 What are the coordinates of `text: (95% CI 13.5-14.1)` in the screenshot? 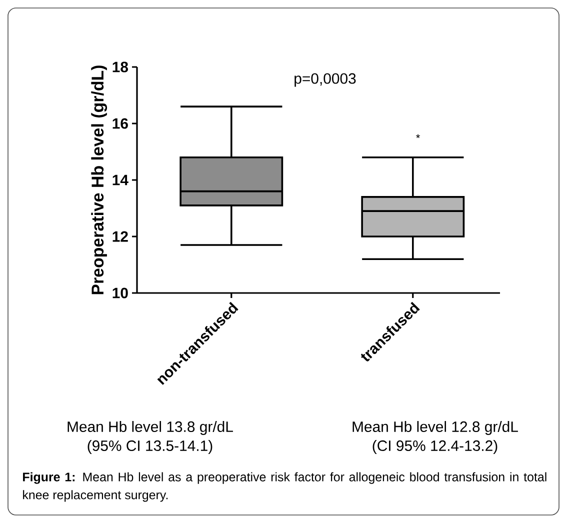 It's located at (150, 447).